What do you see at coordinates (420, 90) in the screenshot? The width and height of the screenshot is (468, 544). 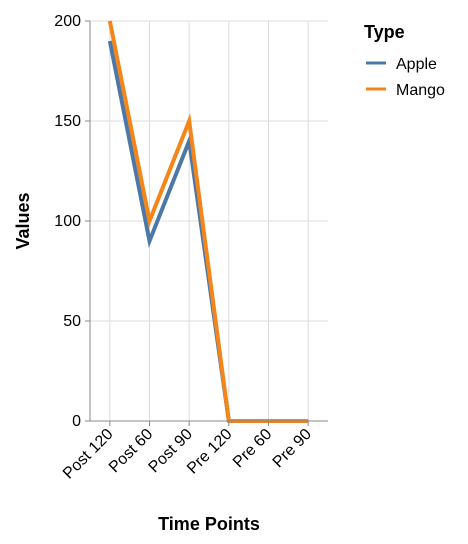 I see `legend-label-mango: Mango` at bounding box center [420, 90].